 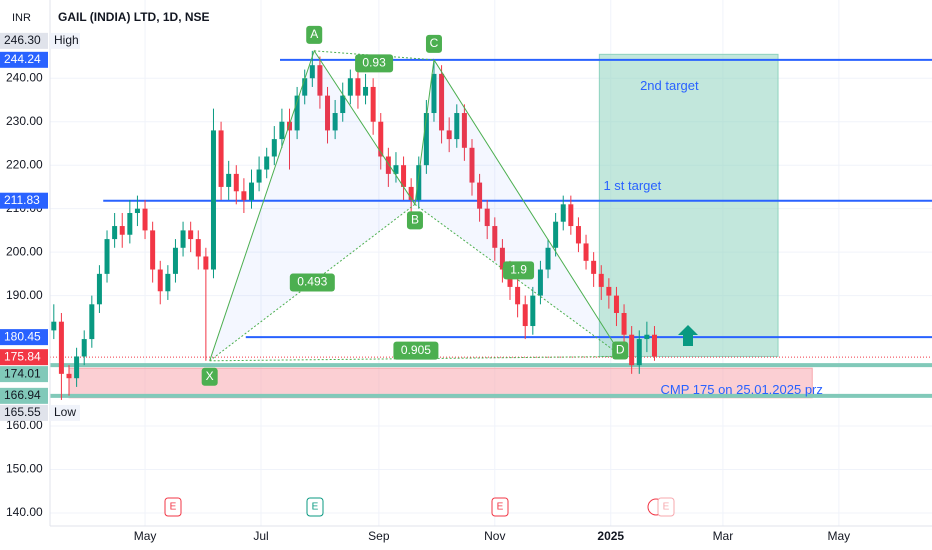 I want to click on y-tick-label: 240.00, so click(x=24, y=77).